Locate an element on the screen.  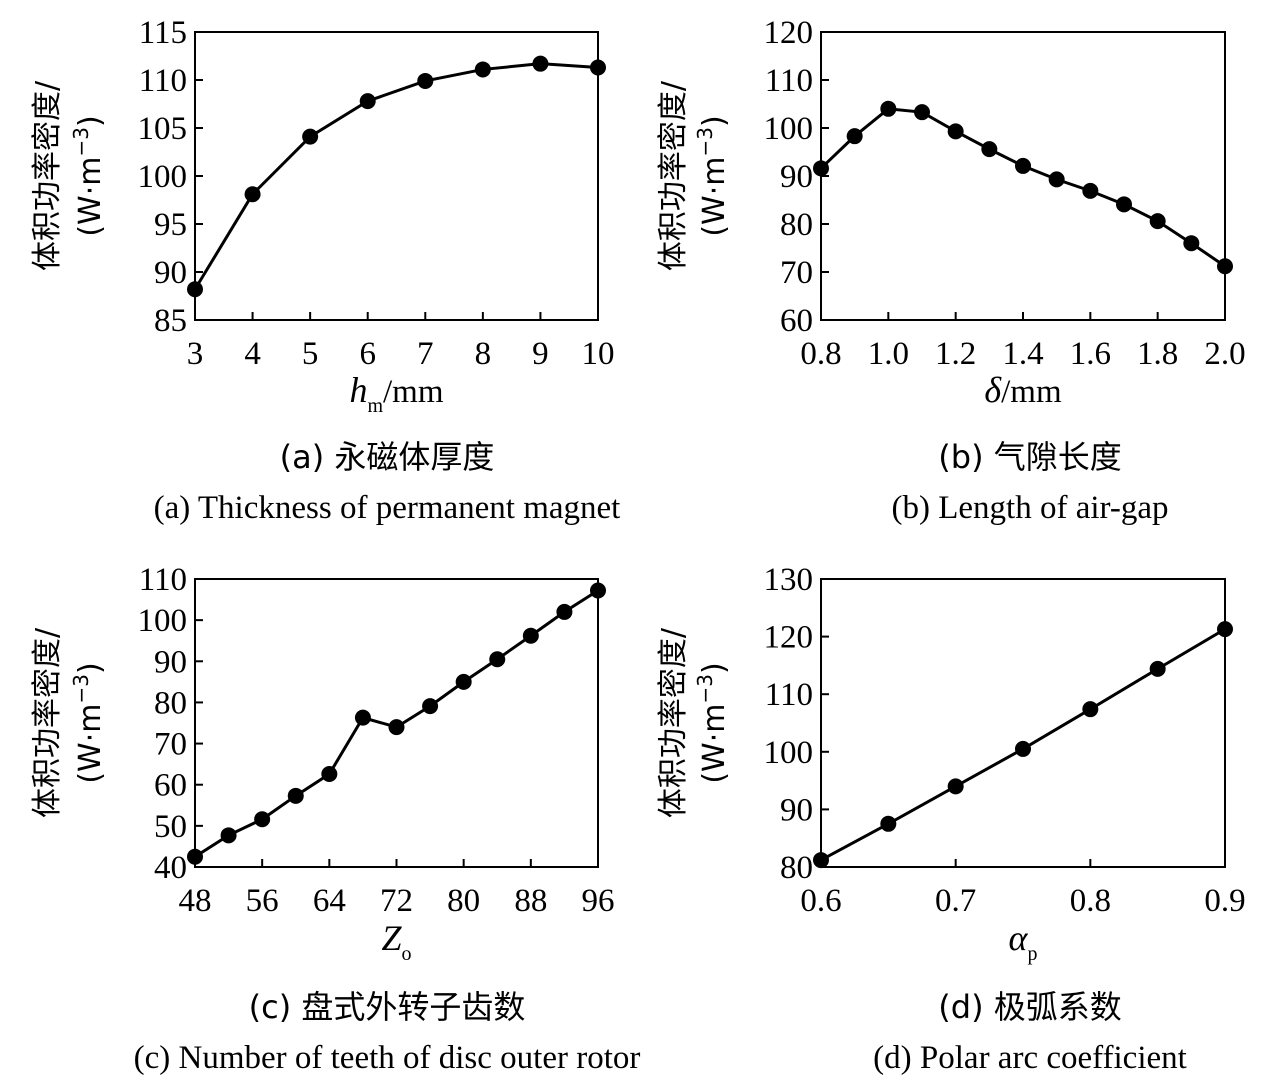
x-tick-label: 88 is located at coordinates (530, 901).